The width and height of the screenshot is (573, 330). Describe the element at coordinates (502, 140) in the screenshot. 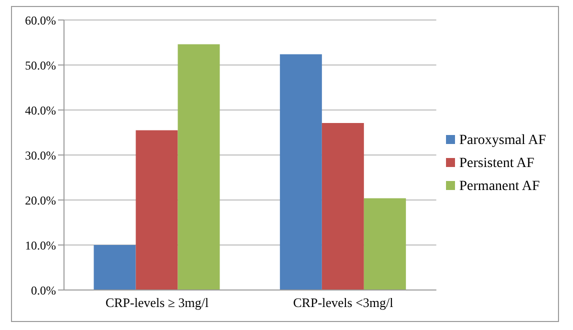

I see `legend-label: Paroxysmal AF` at that location.